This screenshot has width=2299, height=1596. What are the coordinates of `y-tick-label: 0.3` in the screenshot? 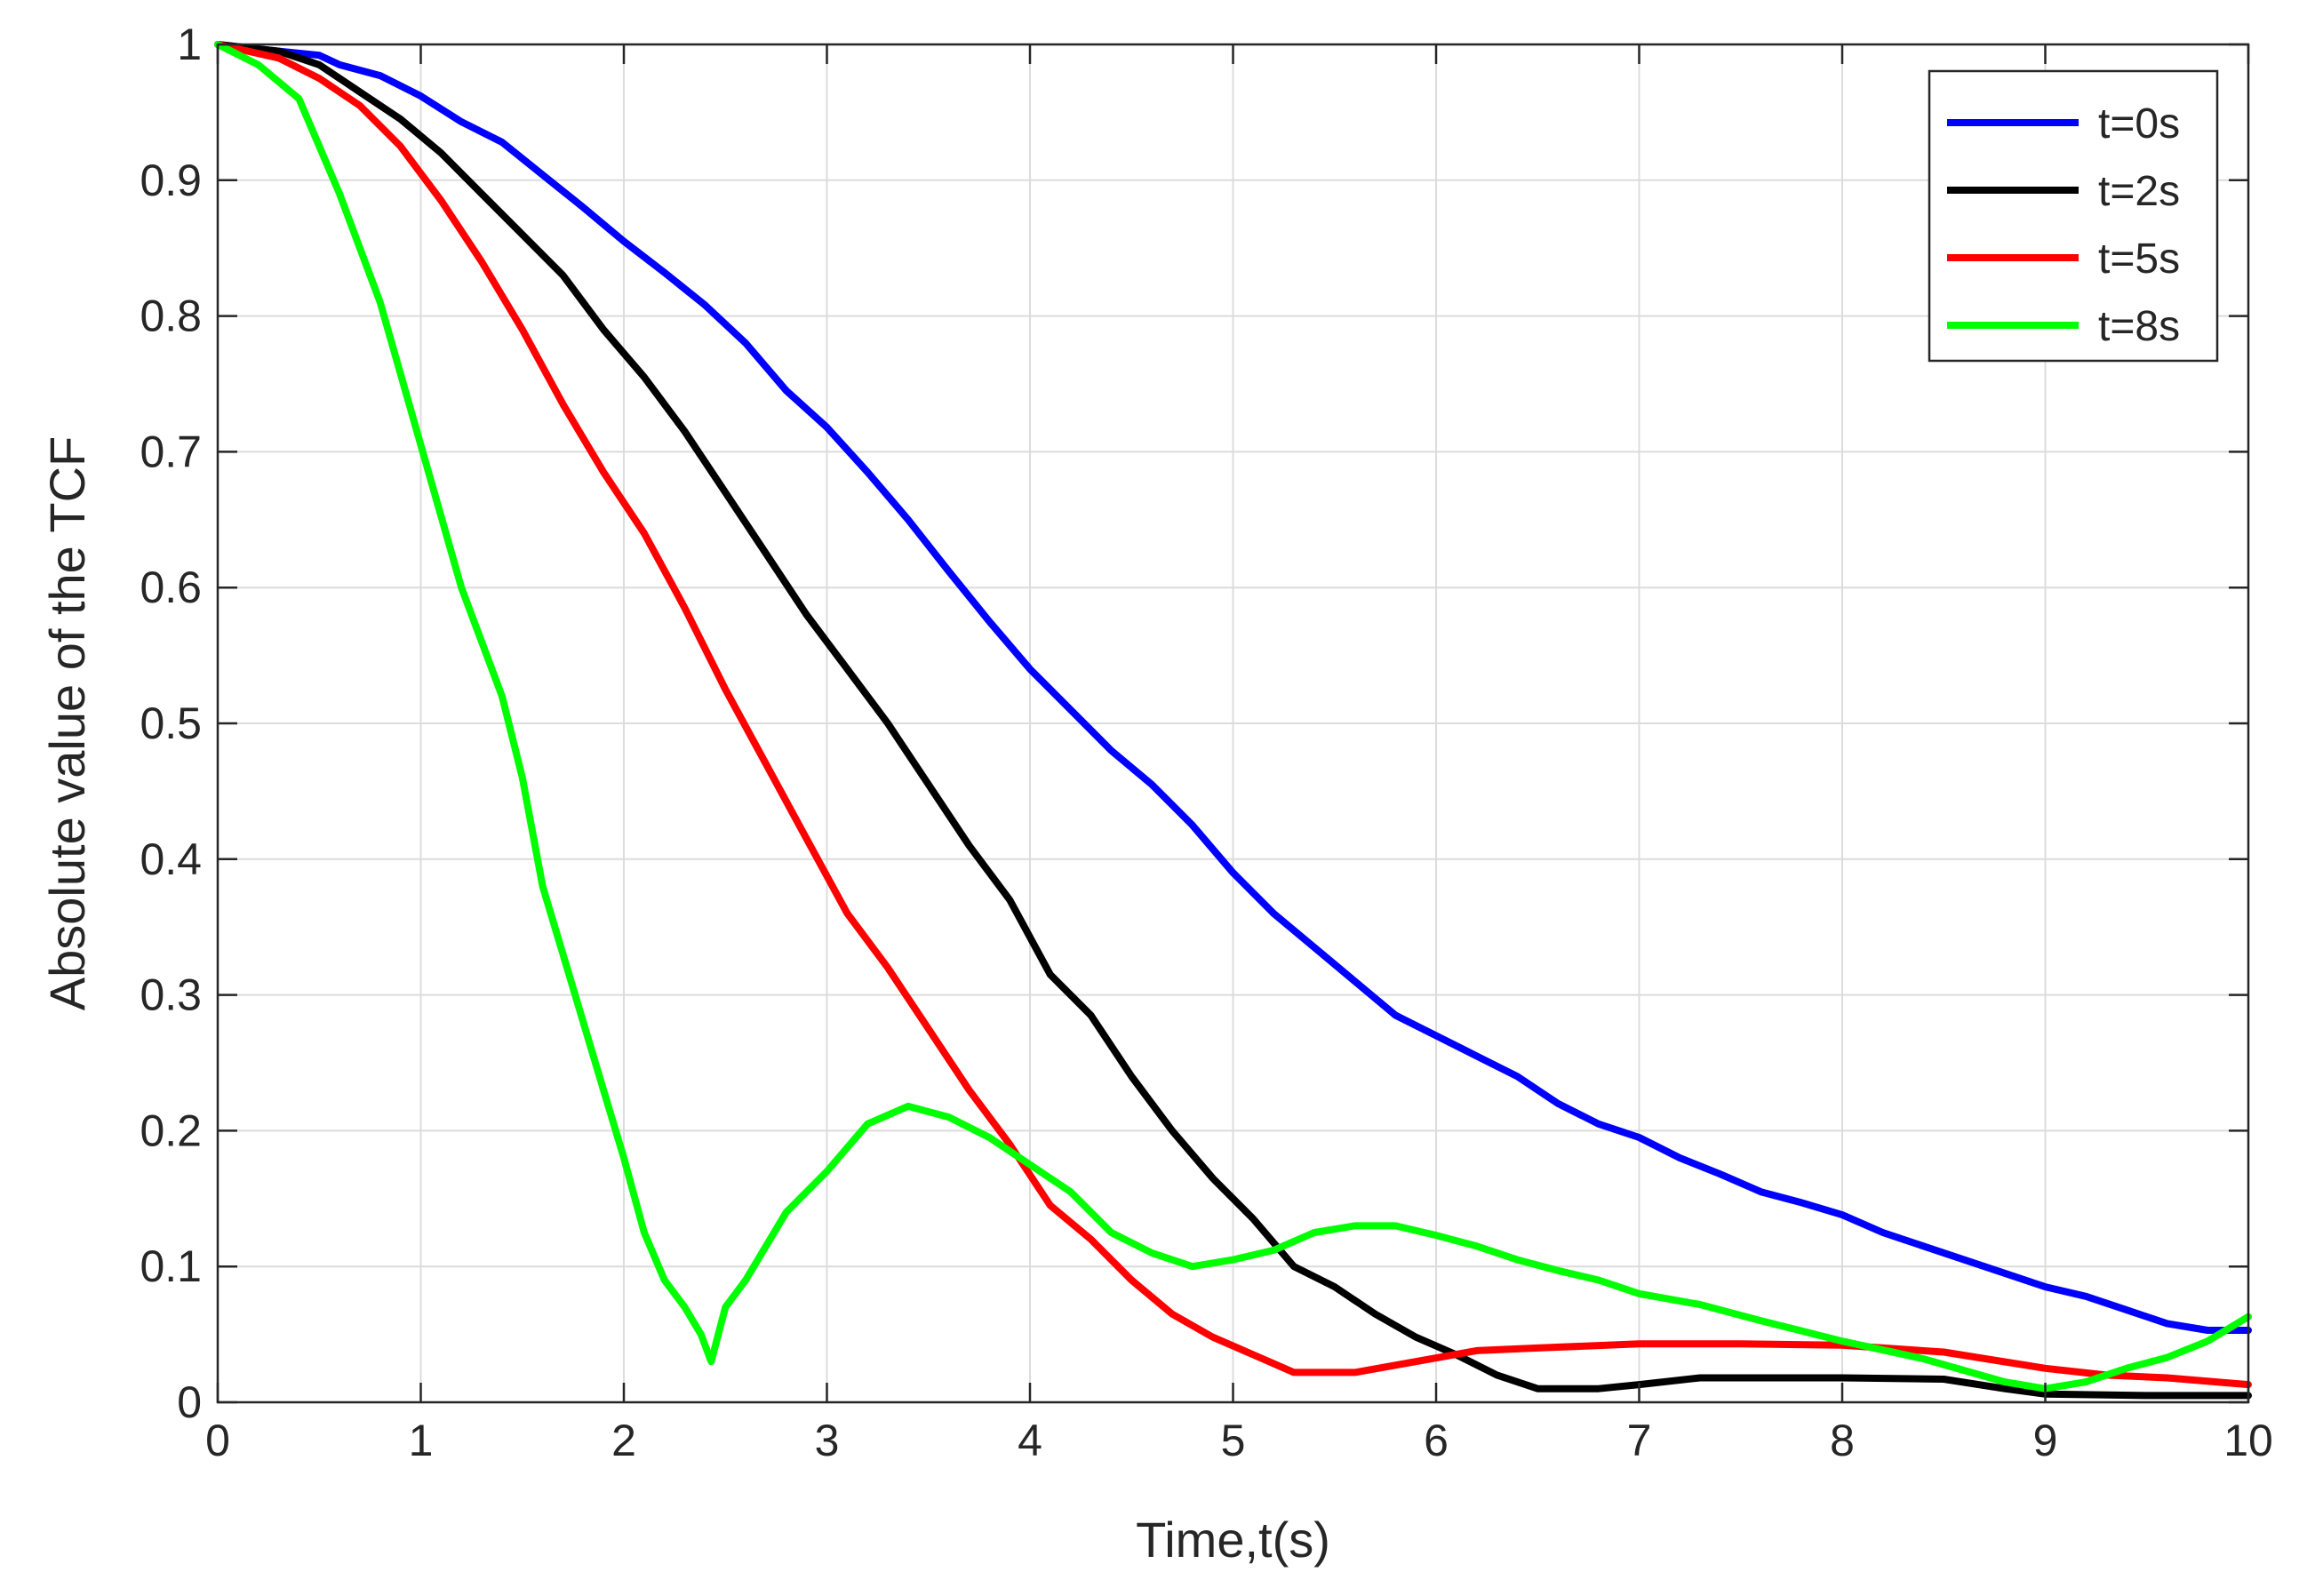 It's located at (171, 995).